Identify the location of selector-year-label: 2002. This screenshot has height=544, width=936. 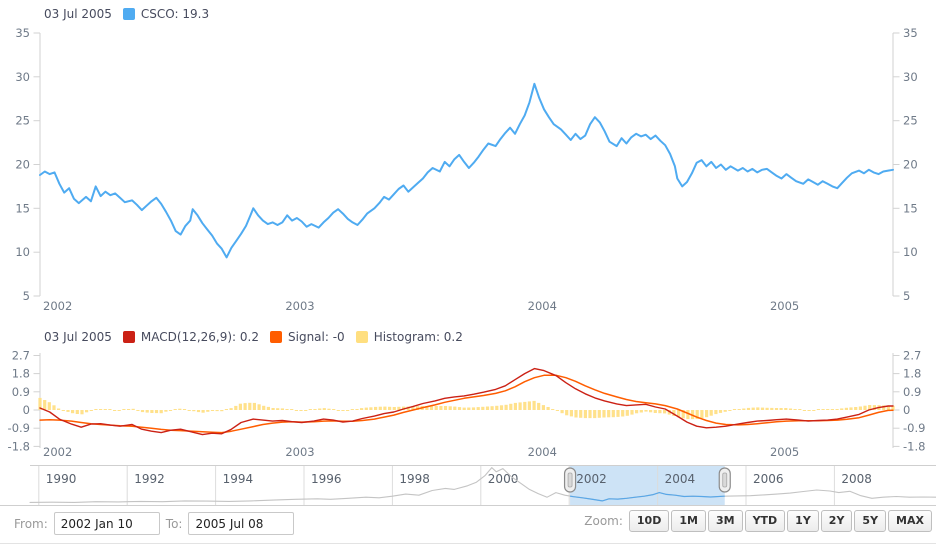
(591, 479).